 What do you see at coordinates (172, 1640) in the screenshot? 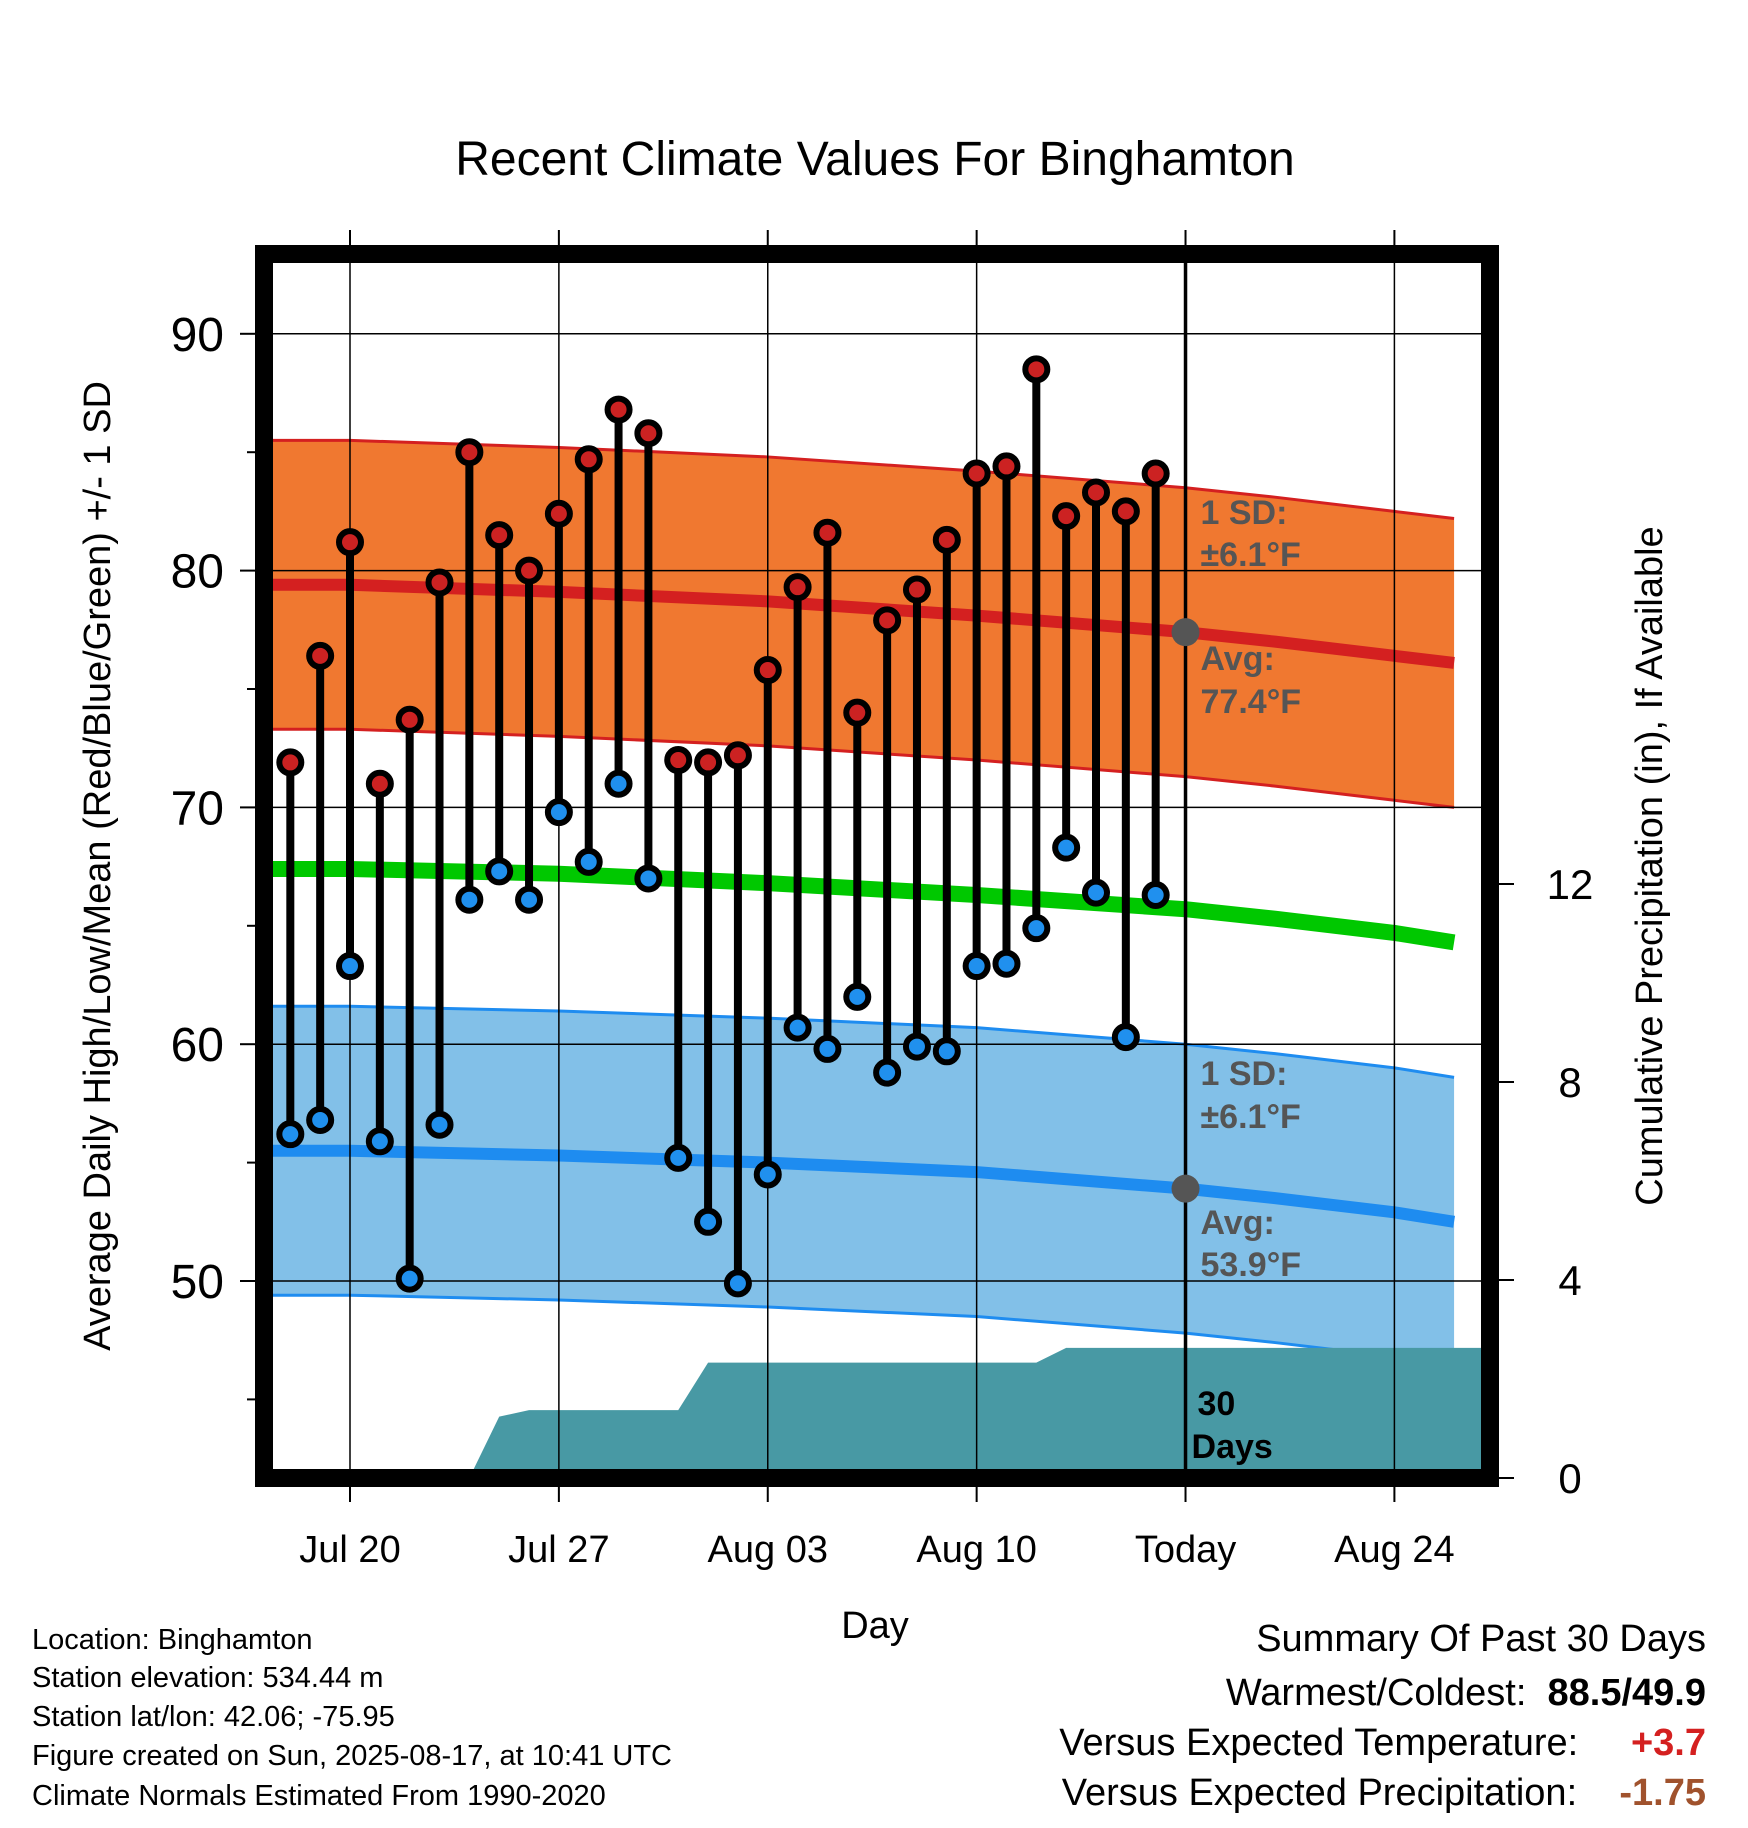
I see `location-text: Location: Binghamton` at bounding box center [172, 1640].